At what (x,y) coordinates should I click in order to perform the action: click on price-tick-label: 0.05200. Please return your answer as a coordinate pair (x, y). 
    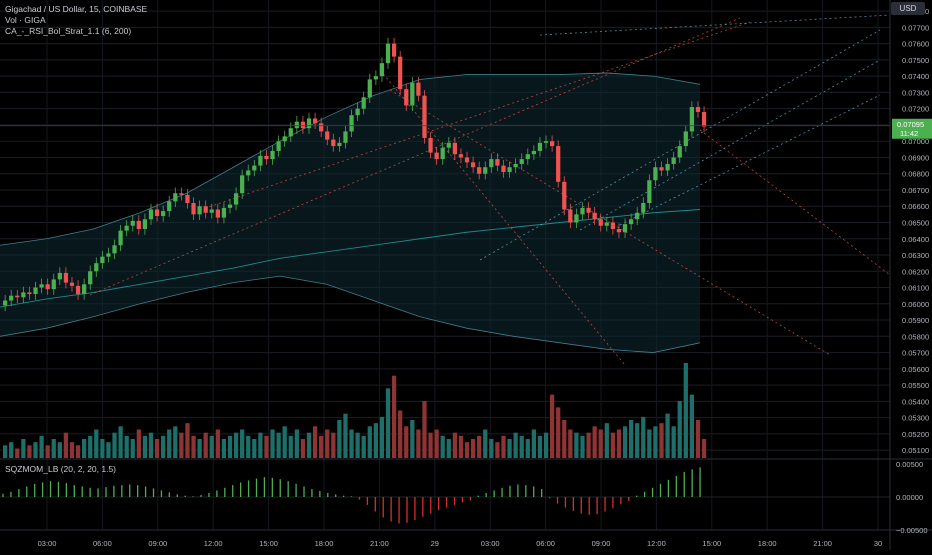
    Looking at the image, I should click on (915, 434).